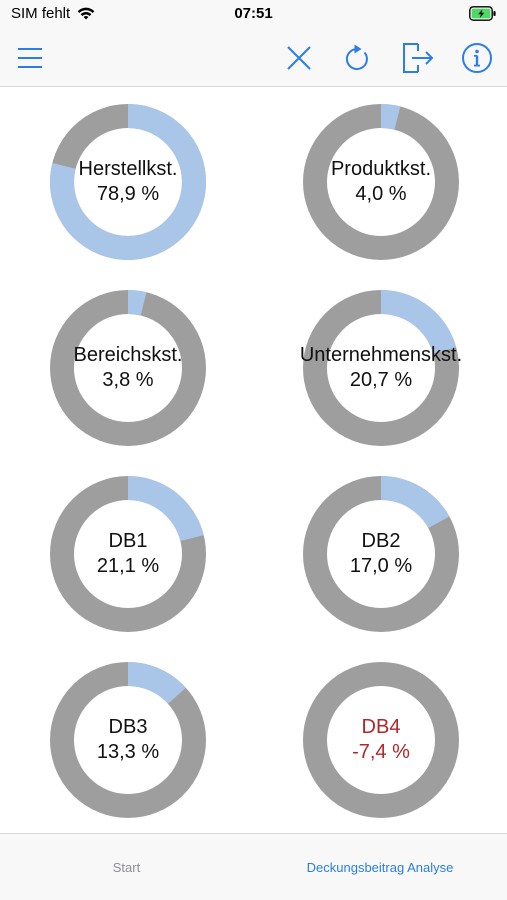 This screenshot has width=507, height=900. Describe the element at coordinates (380, 867) in the screenshot. I see `tab-deckungsbeitrag-analyse: Deckungsbeitrag Analyse` at that location.